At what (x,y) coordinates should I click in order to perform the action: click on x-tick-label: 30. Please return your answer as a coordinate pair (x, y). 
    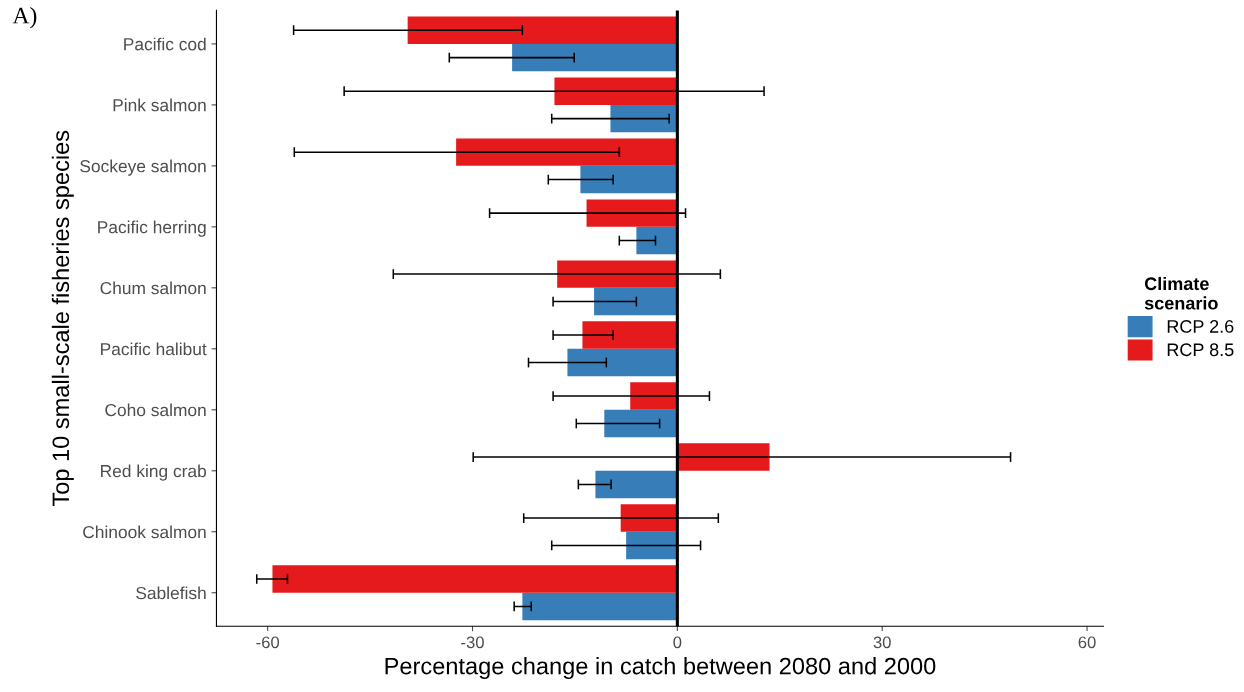
    Looking at the image, I should click on (882, 642).